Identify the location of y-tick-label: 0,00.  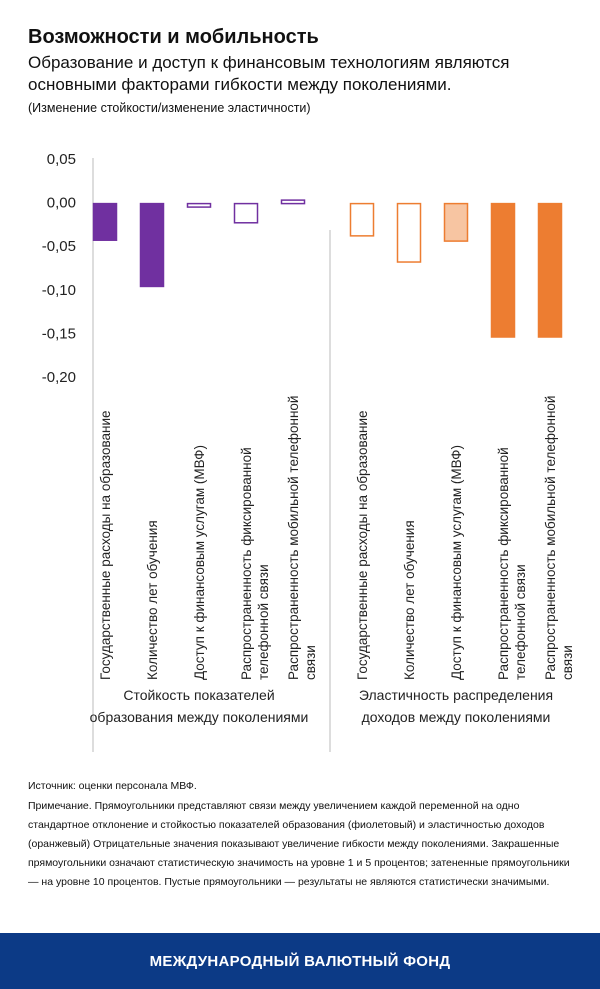
(61, 203).